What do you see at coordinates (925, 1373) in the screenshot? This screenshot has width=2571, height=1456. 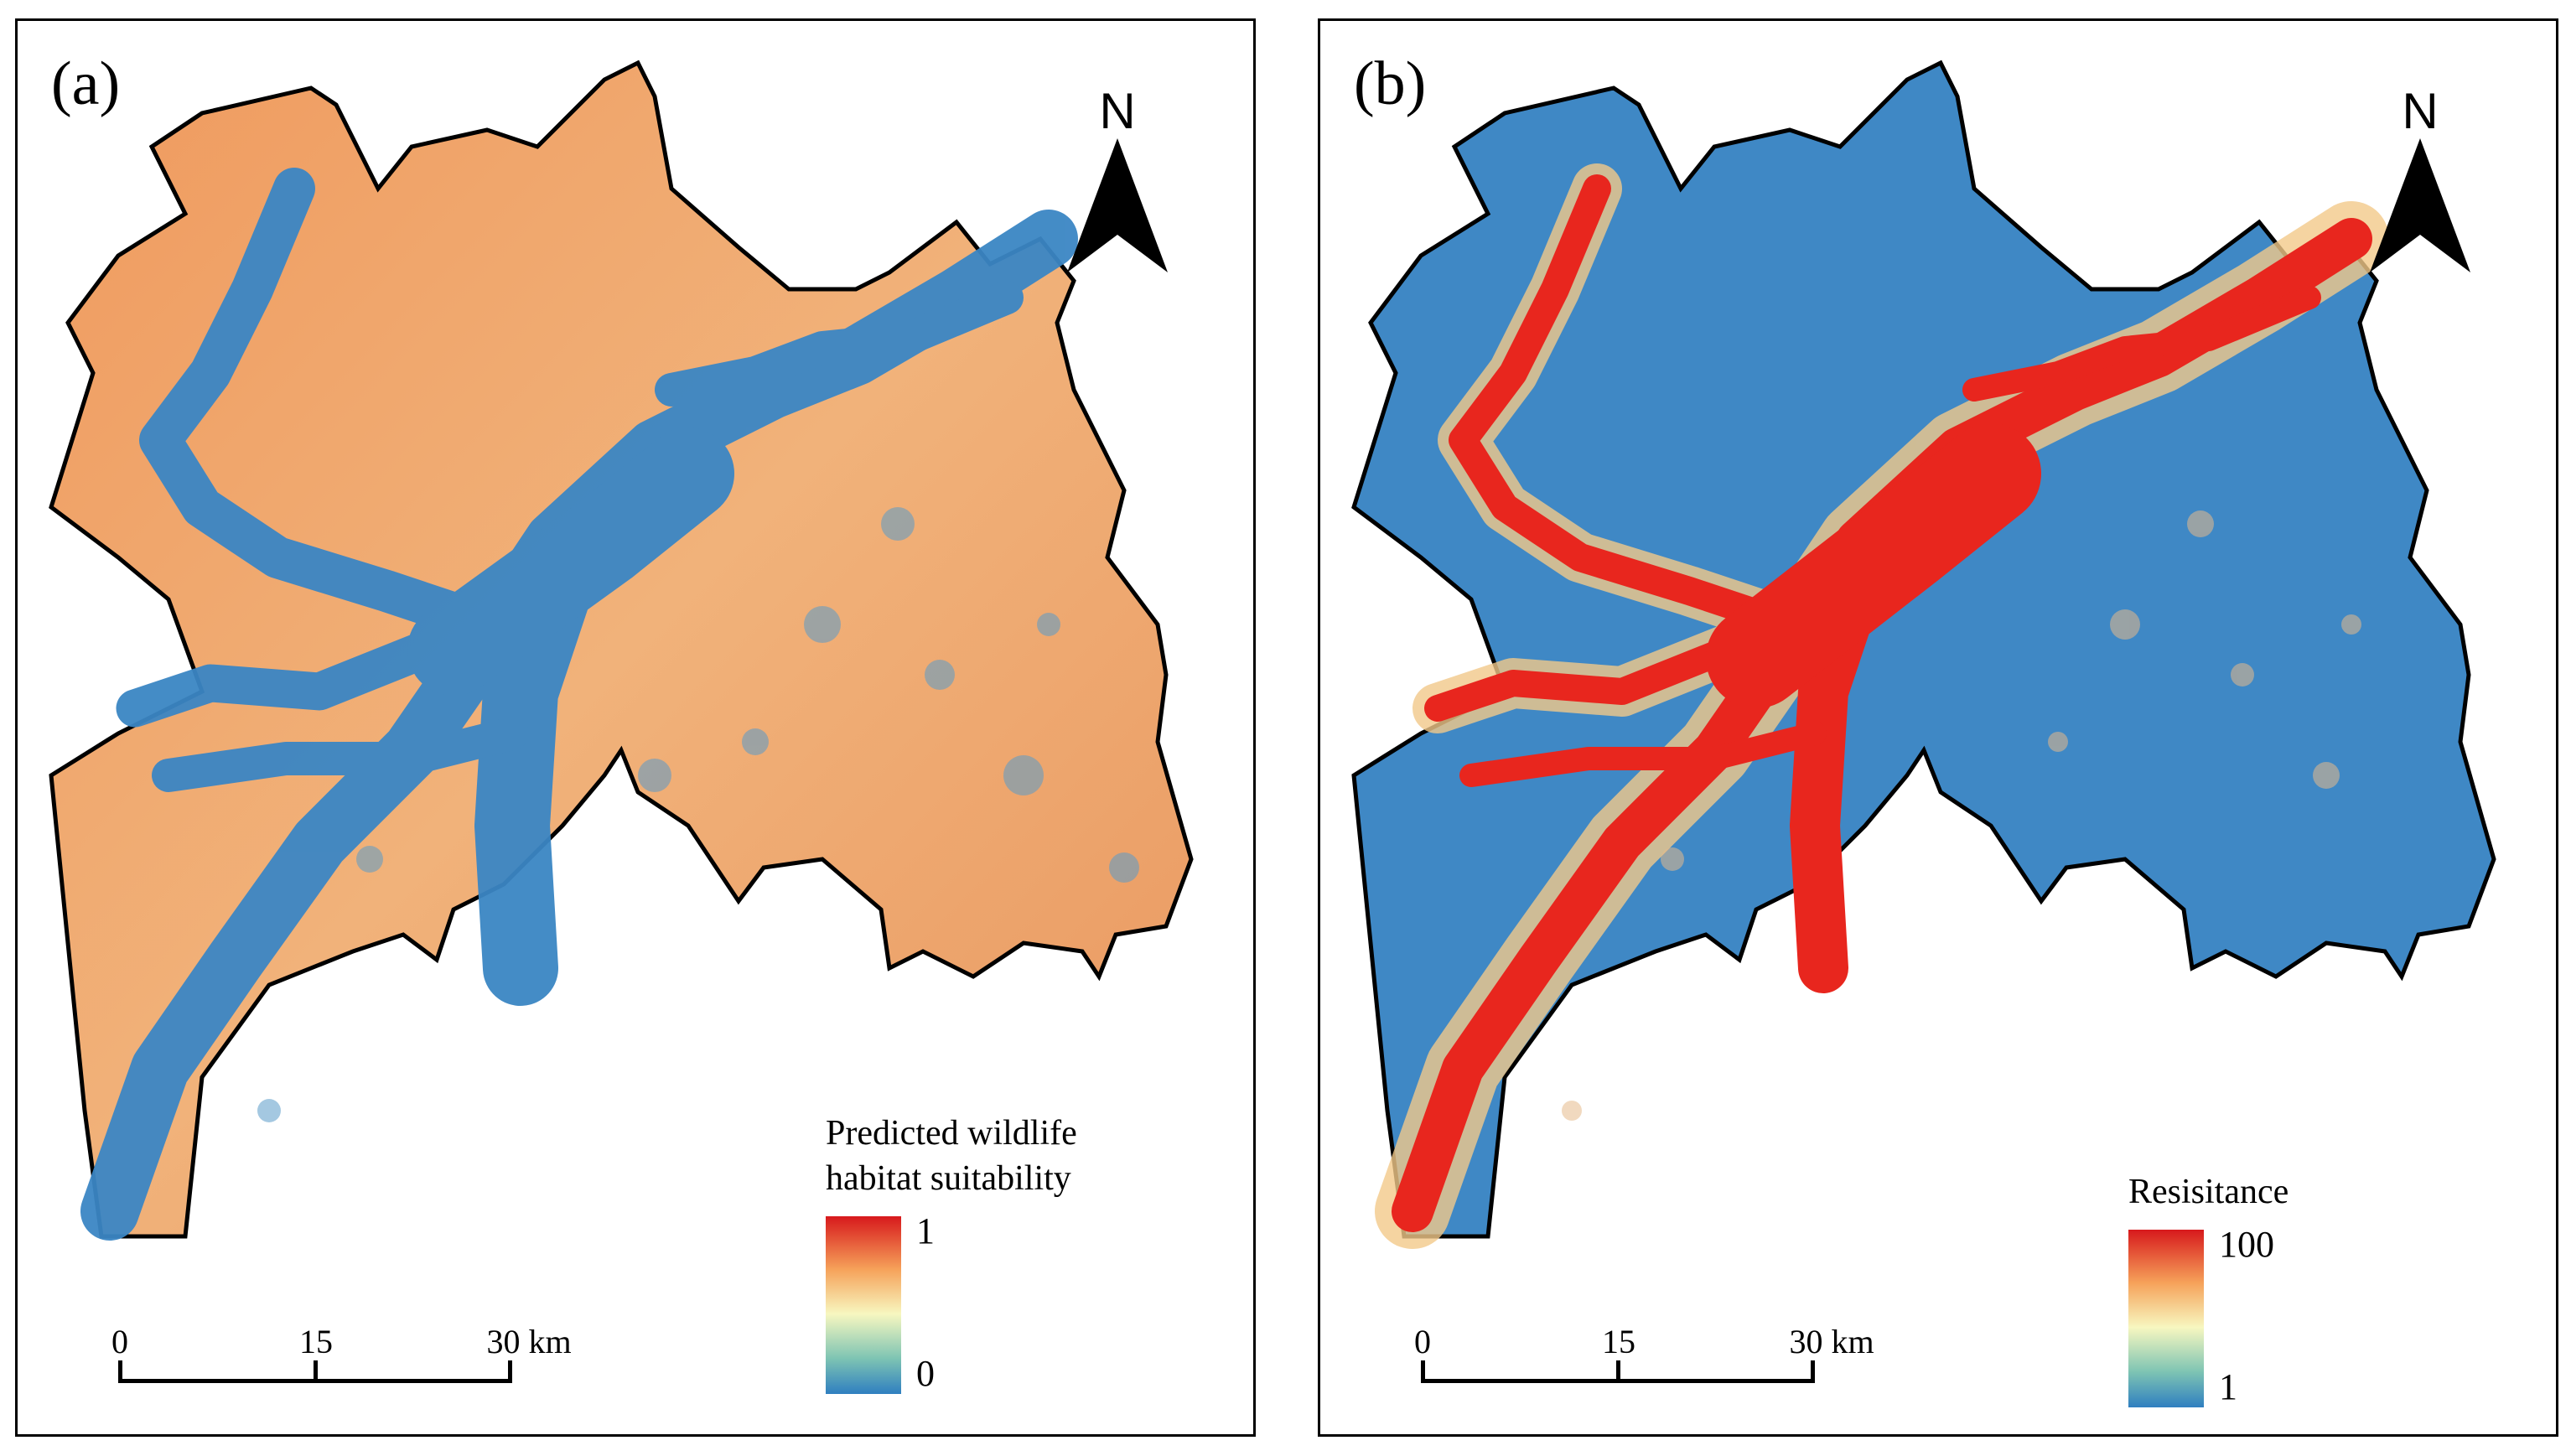 I see `legend-min-label: 0` at bounding box center [925, 1373].